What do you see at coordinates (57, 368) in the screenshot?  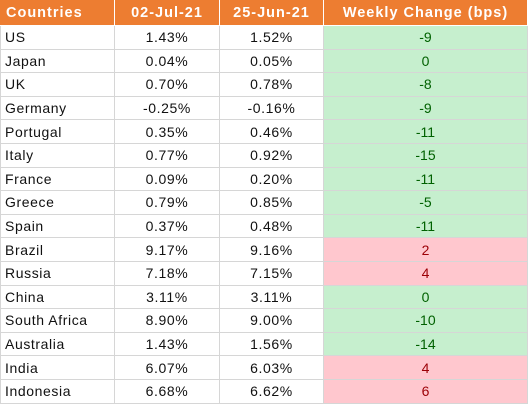 I see `country-cell: India` at bounding box center [57, 368].